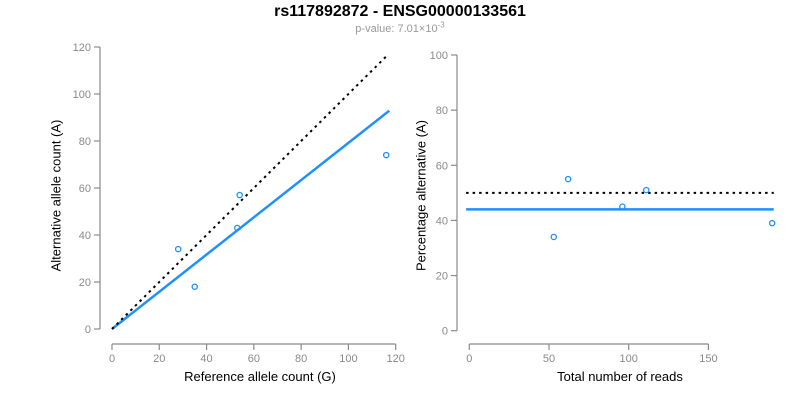 The height and width of the screenshot is (400, 800). Describe the element at coordinates (400, 11) in the screenshot. I see `figure-title: rs117892872 - ENSG00000133561` at that location.